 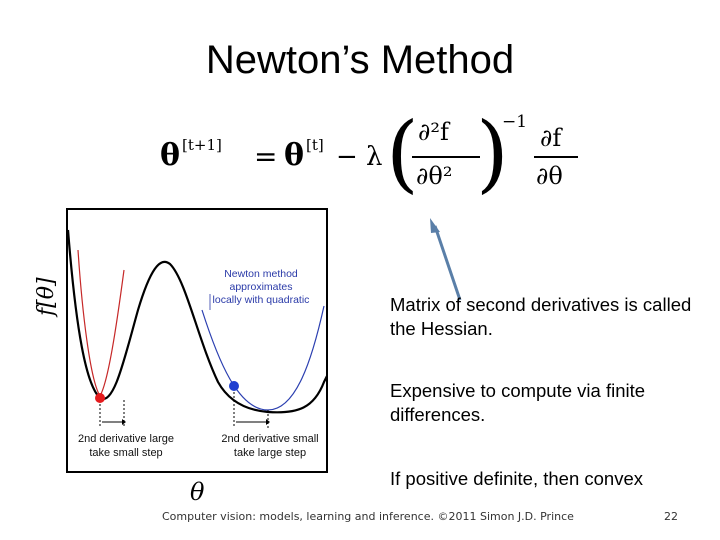 I want to click on right-quadratic-curve, so click(x=263, y=358).